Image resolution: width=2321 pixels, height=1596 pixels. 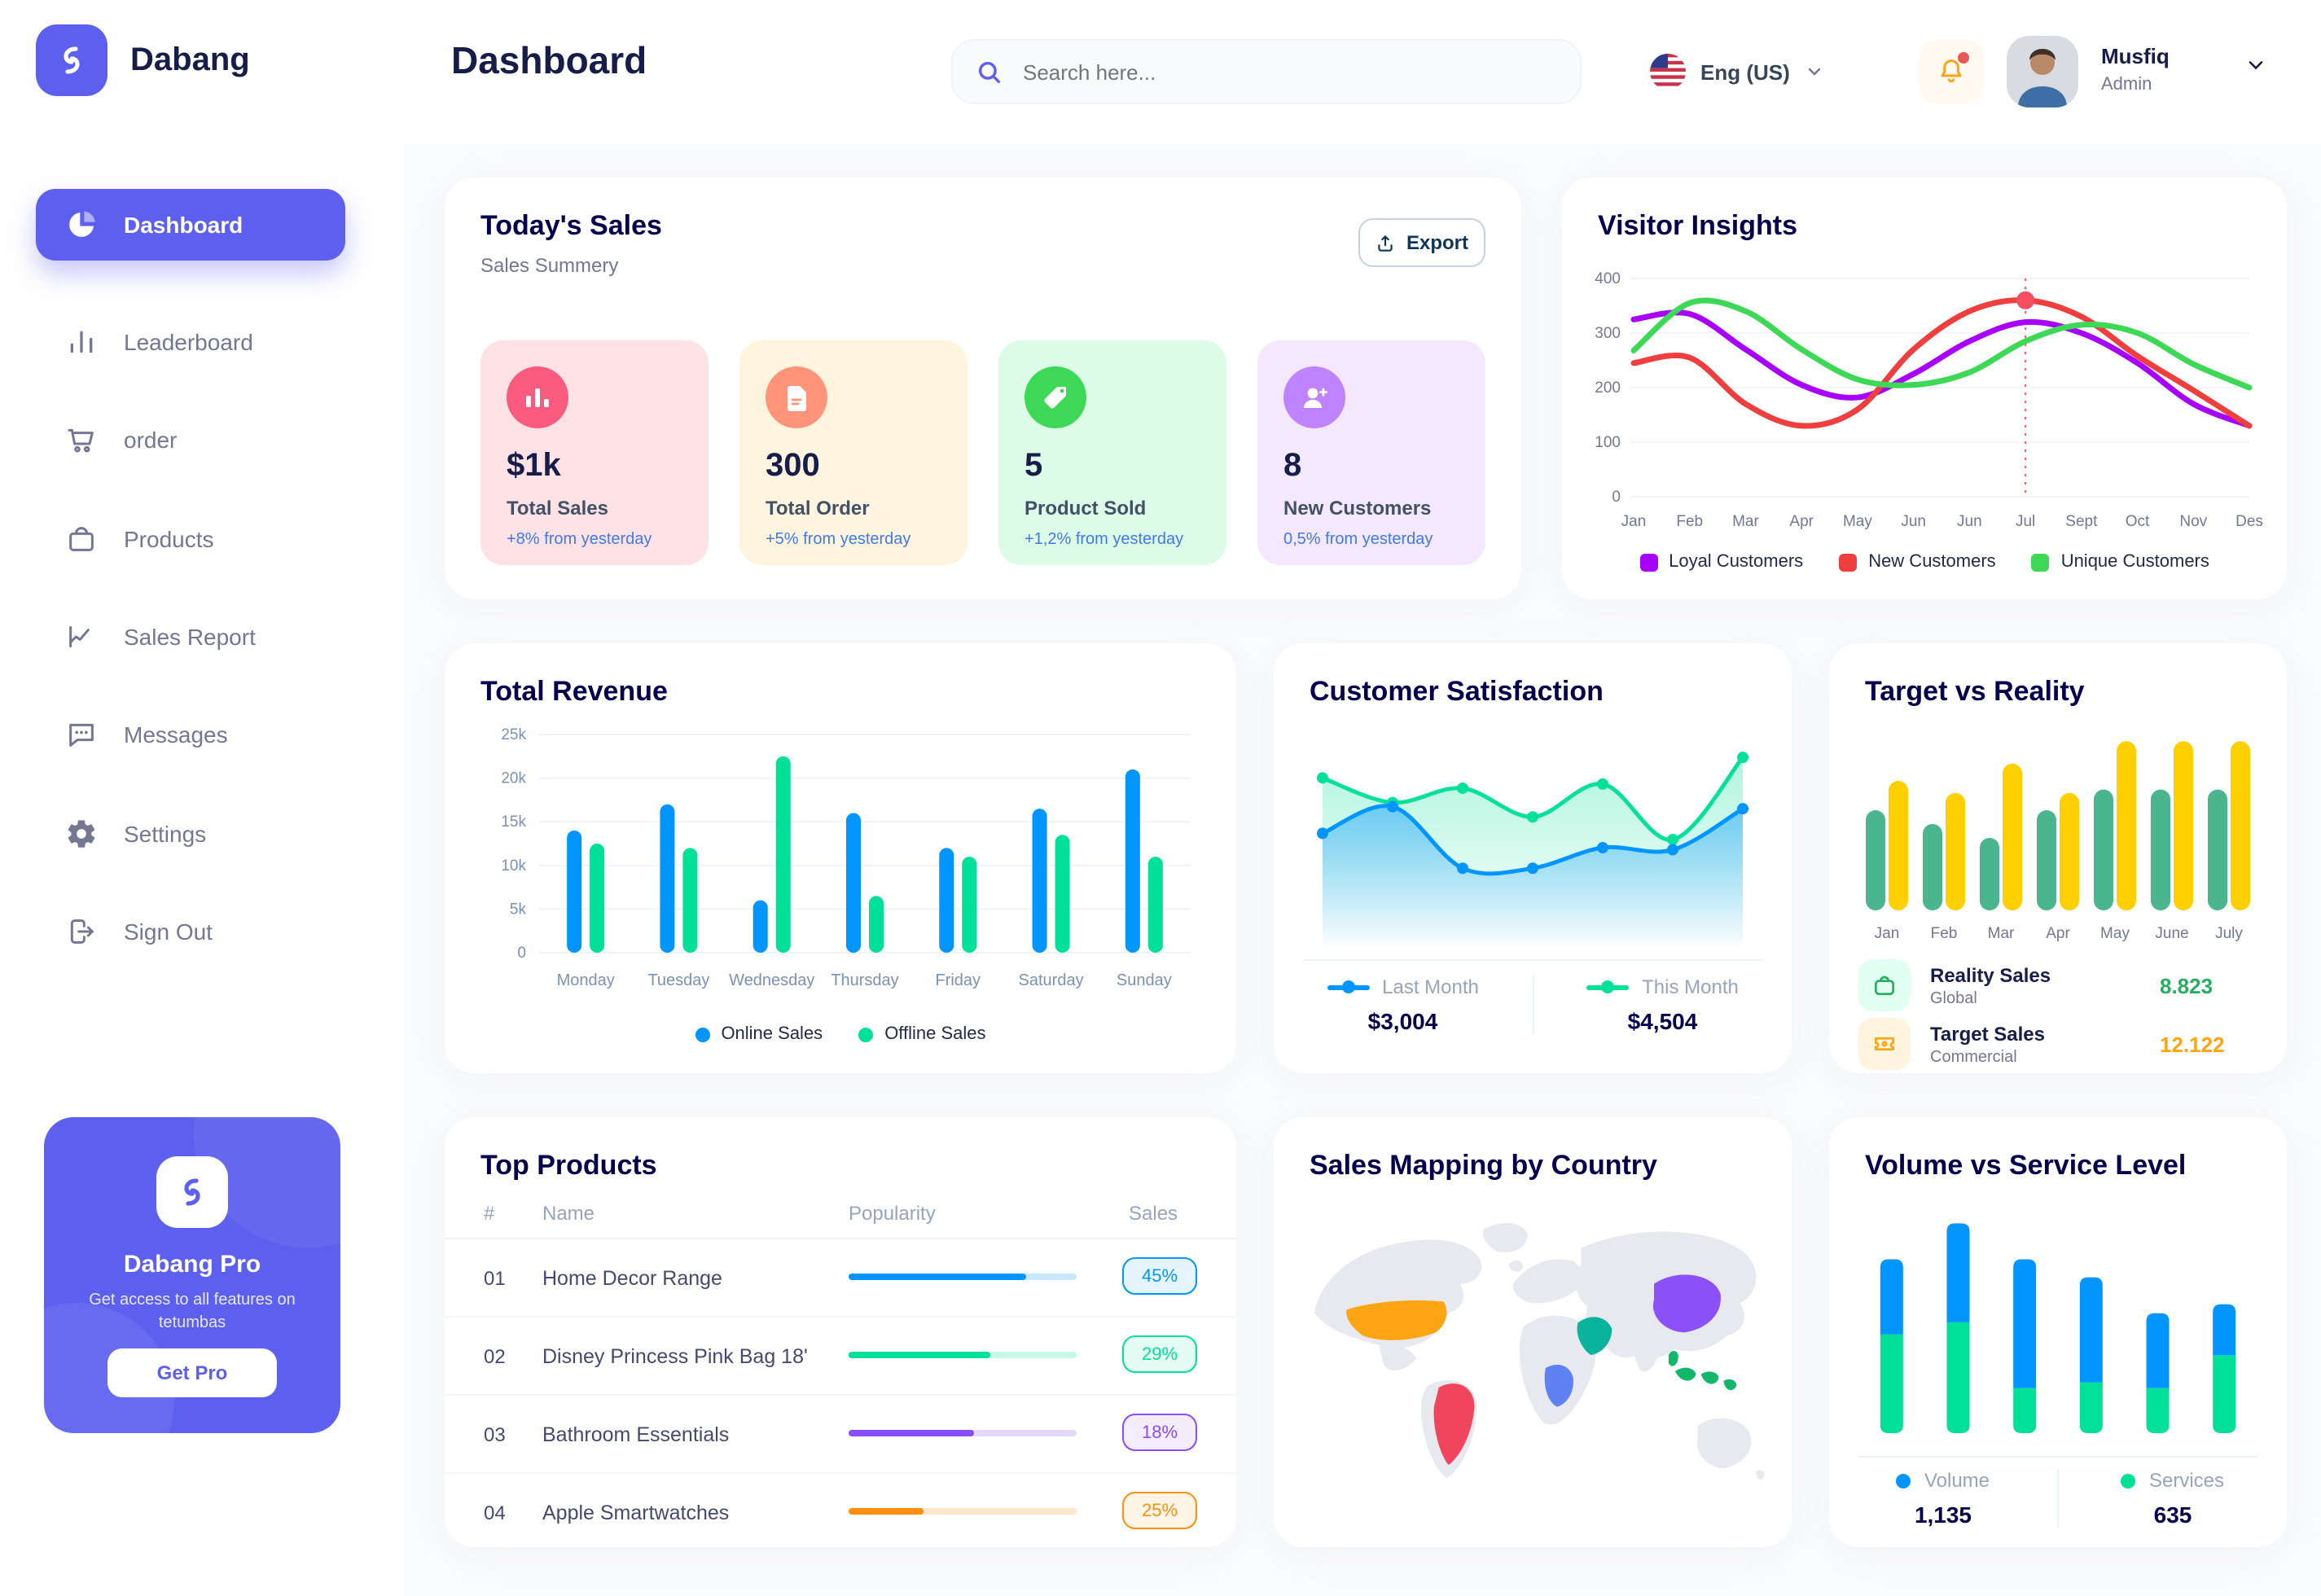 What do you see at coordinates (1913, 521) in the screenshot?
I see `svg-text: Jun` at bounding box center [1913, 521].